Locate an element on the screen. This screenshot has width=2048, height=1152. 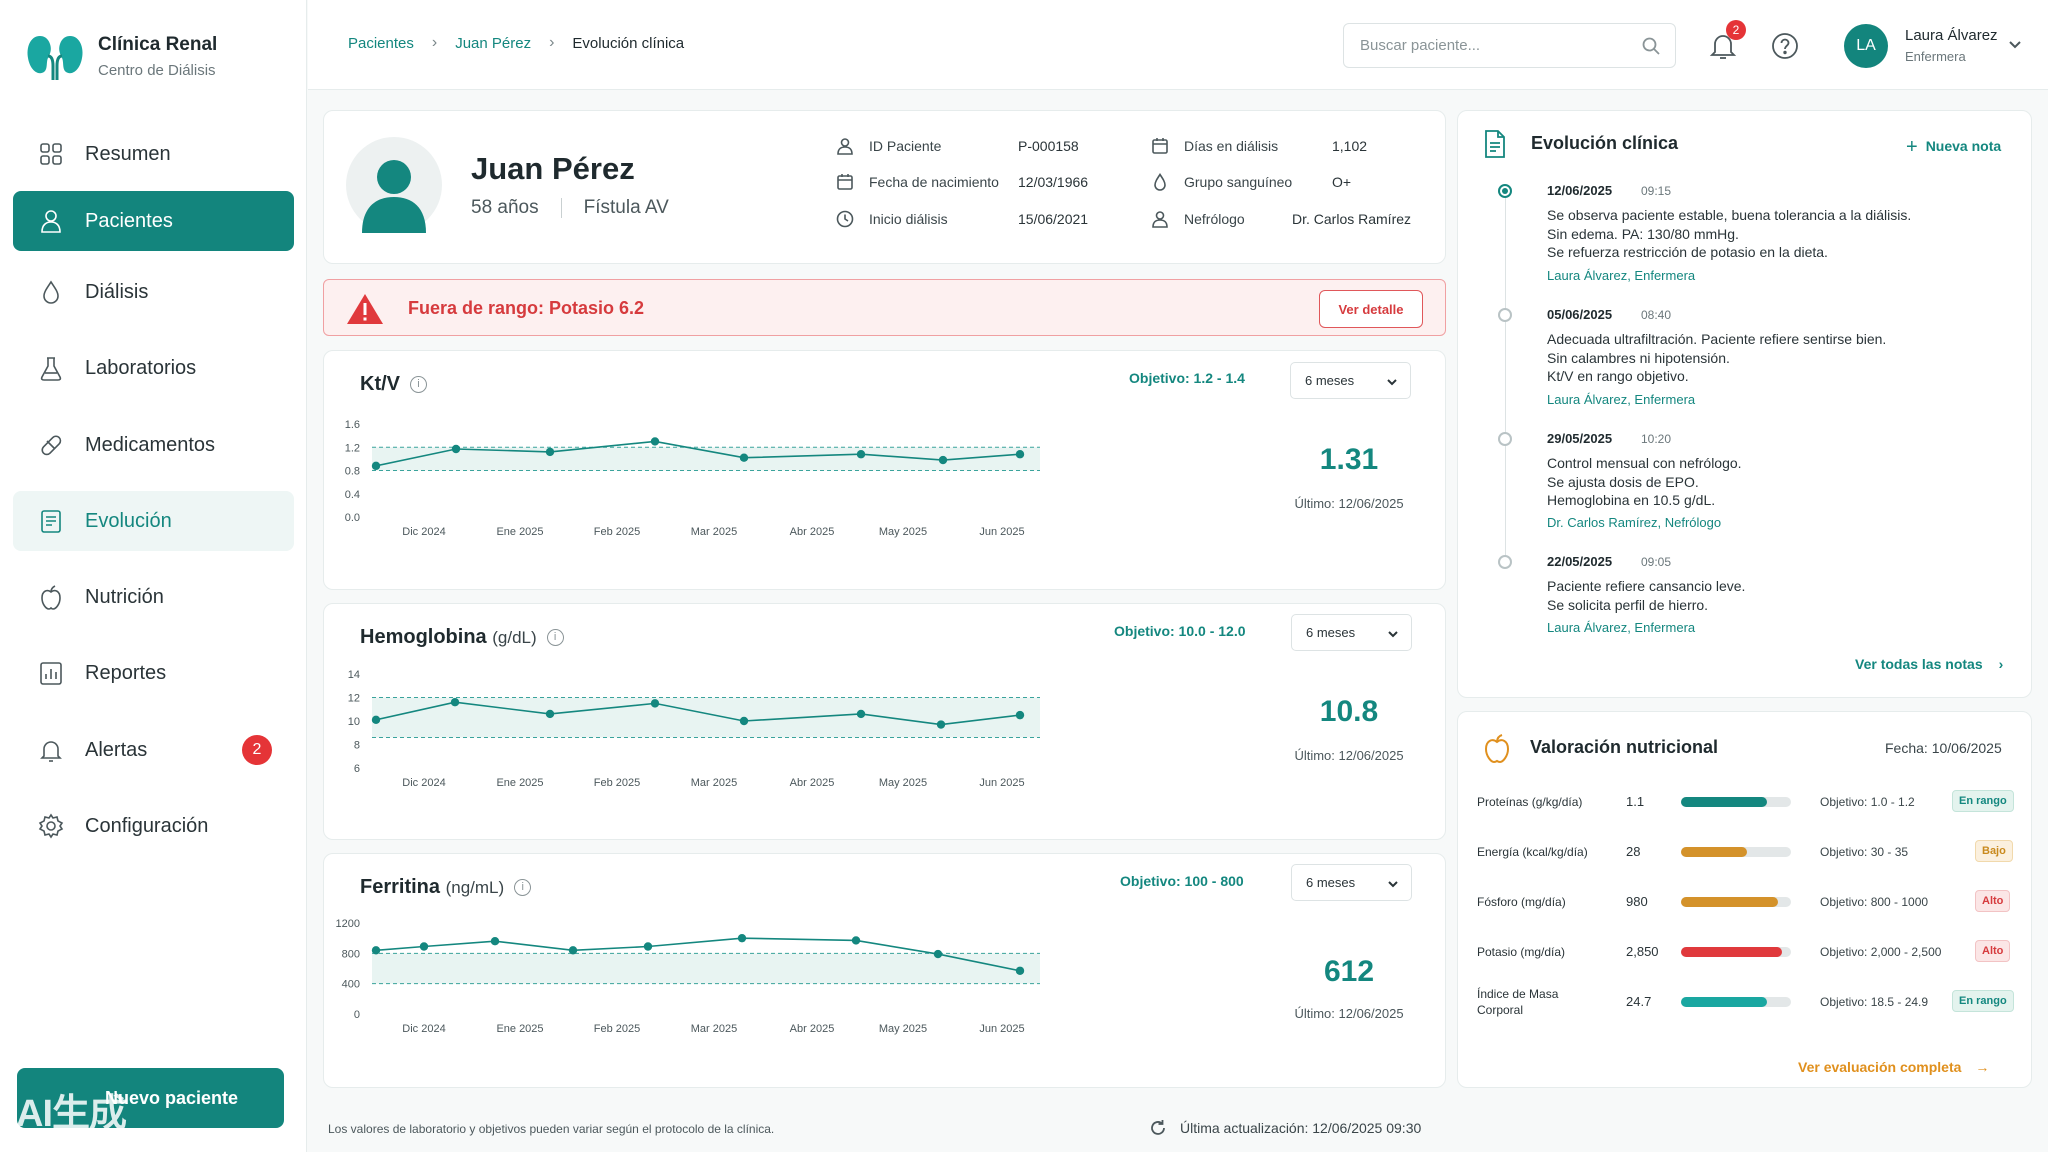
brand-title: Clínica Renal is located at coordinates (158, 44).